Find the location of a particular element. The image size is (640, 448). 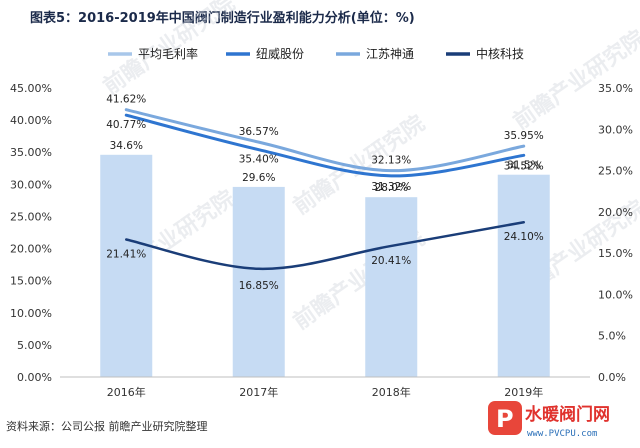

legend-item: 江苏神通 is located at coordinates (375, 54).